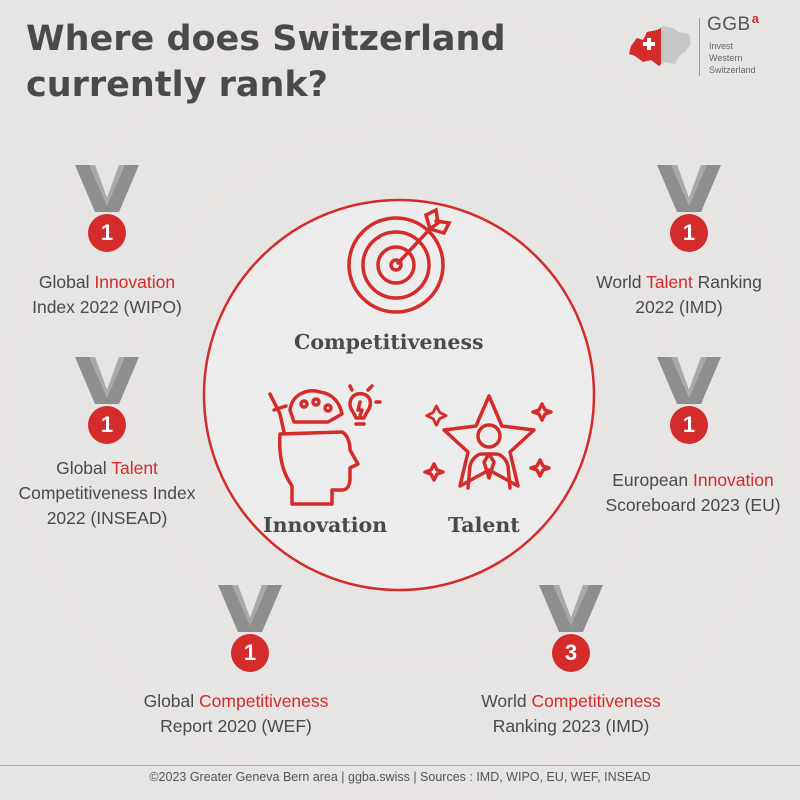  I want to click on title-line-2: currently rank?, so click(177, 85).